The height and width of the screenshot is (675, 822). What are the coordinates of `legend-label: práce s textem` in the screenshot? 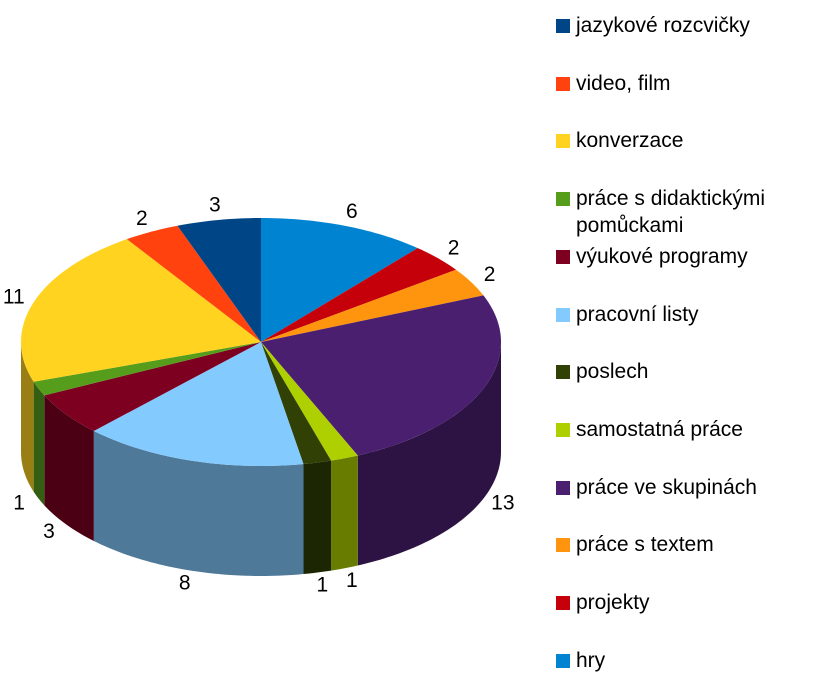 It's located at (645, 545).